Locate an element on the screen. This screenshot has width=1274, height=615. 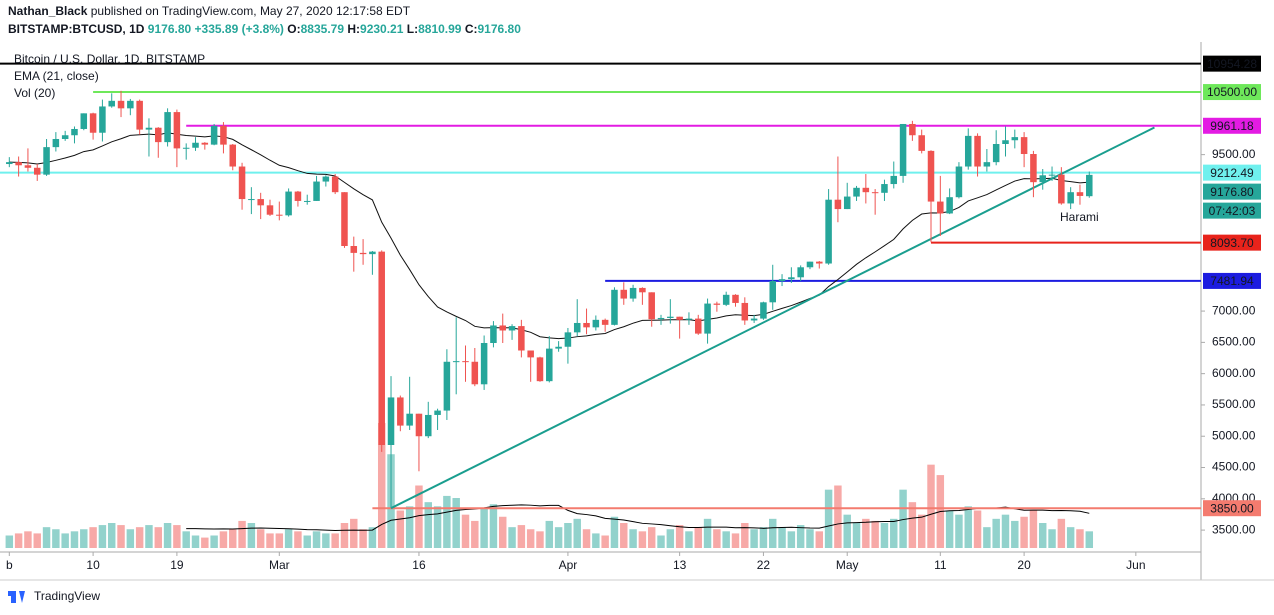
last-price-label-box: 9176.80 is located at coordinates (1232, 191).